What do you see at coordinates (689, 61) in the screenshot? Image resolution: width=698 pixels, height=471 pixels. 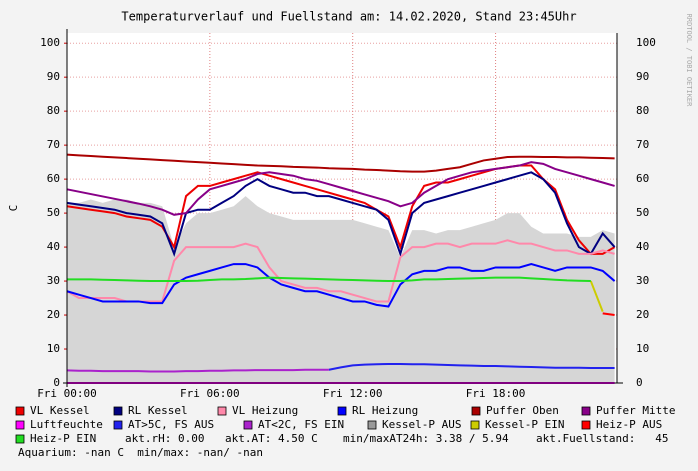 I see `watermark: RRDTOOL / TOBI OETIKER` at bounding box center [689, 61].